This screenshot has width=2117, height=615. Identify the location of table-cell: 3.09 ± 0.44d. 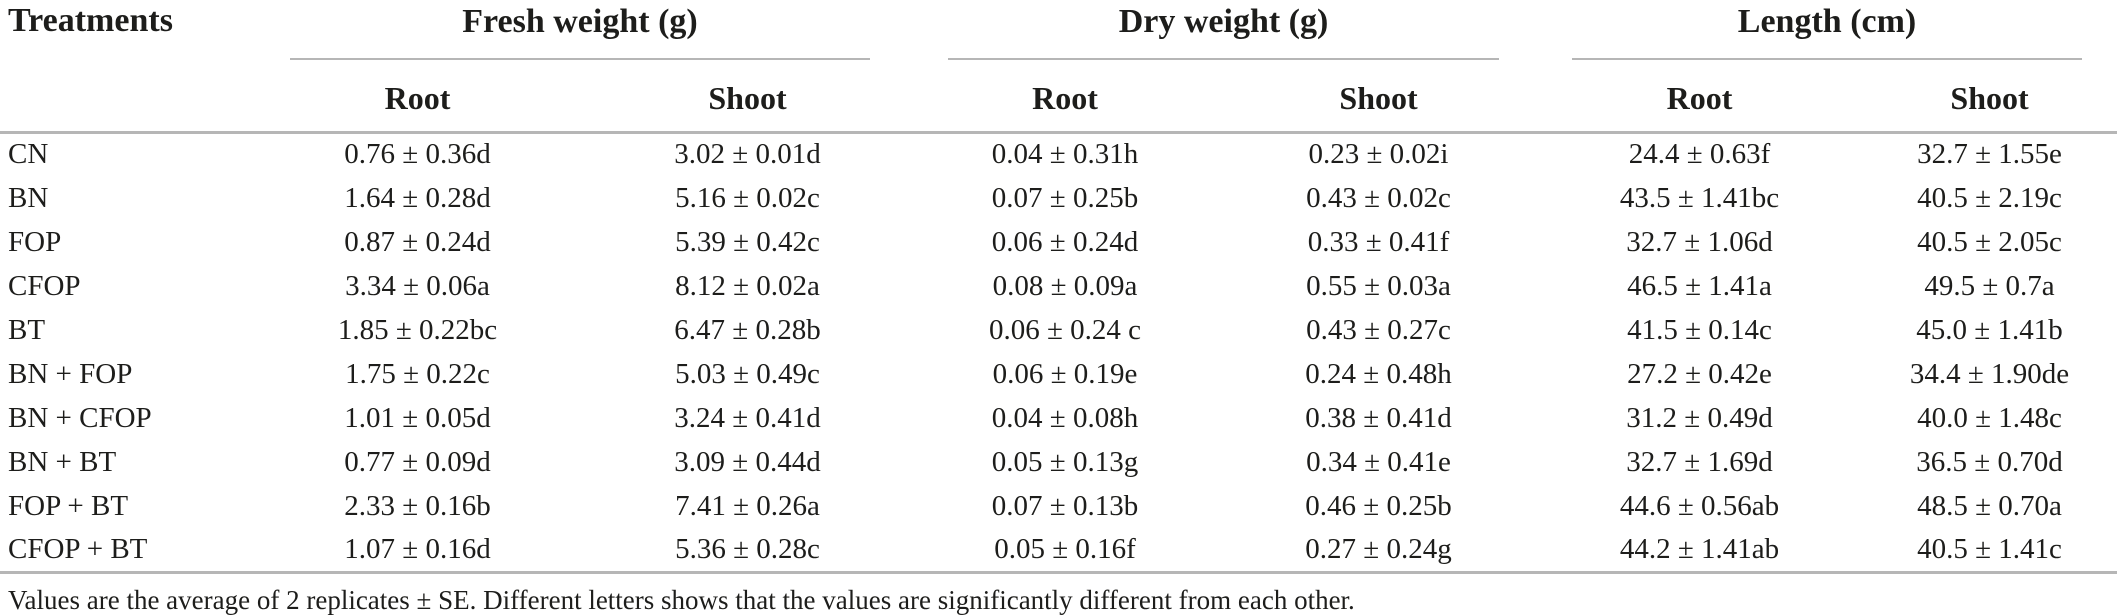
(747, 461).